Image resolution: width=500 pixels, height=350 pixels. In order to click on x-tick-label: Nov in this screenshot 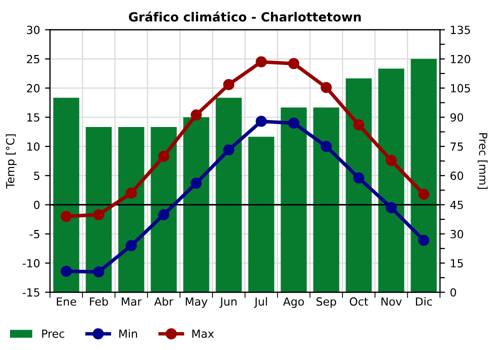, I will do `click(391, 301)`.